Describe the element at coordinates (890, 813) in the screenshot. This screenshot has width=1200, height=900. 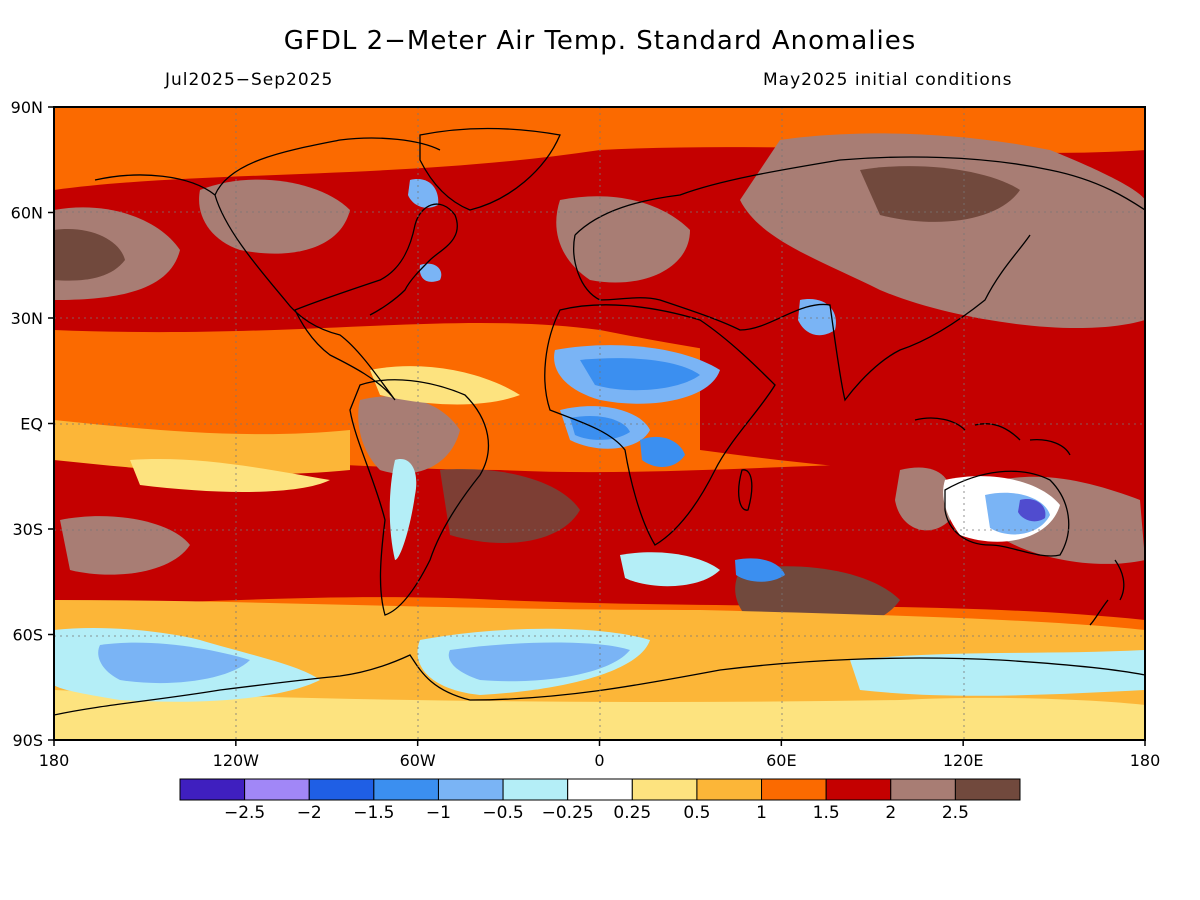
I see `colorbar-label: 2` at that location.